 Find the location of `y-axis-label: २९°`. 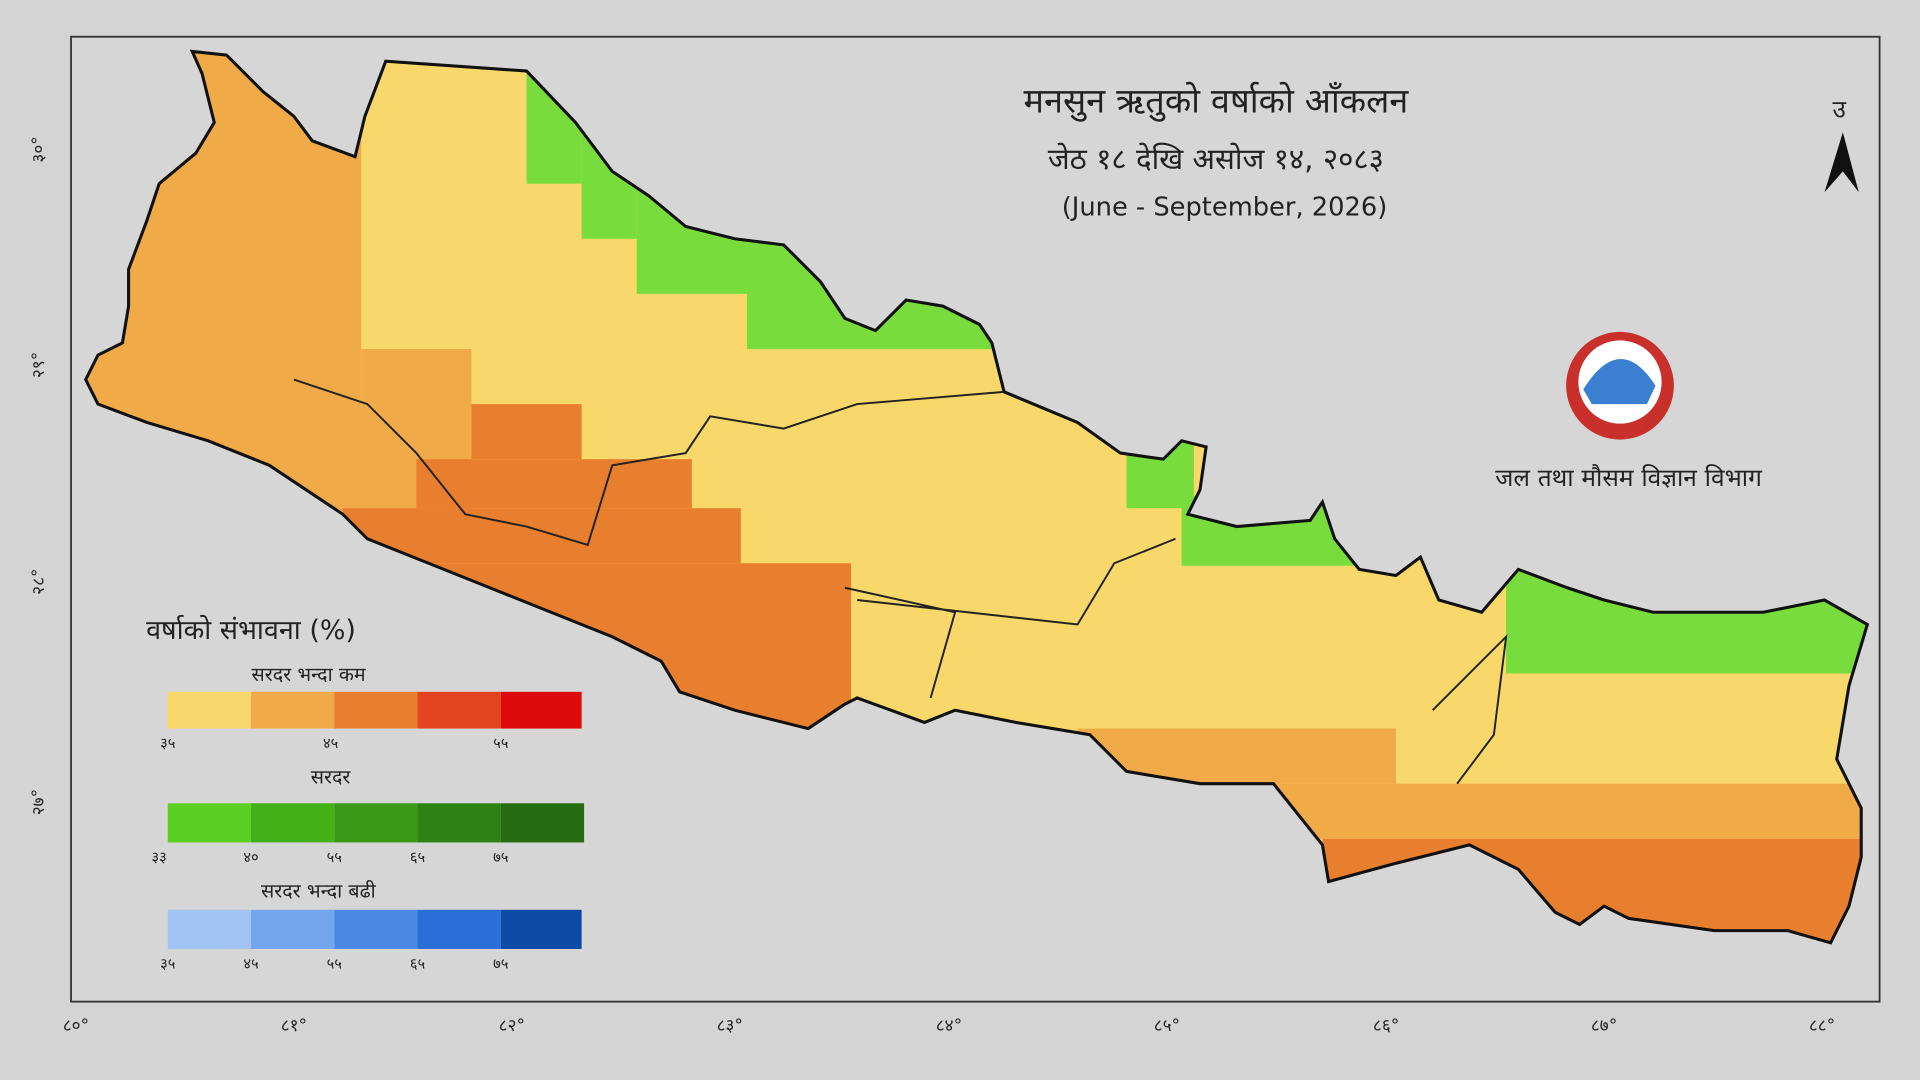

y-axis-label: २९° is located at coordinates (39, 365).